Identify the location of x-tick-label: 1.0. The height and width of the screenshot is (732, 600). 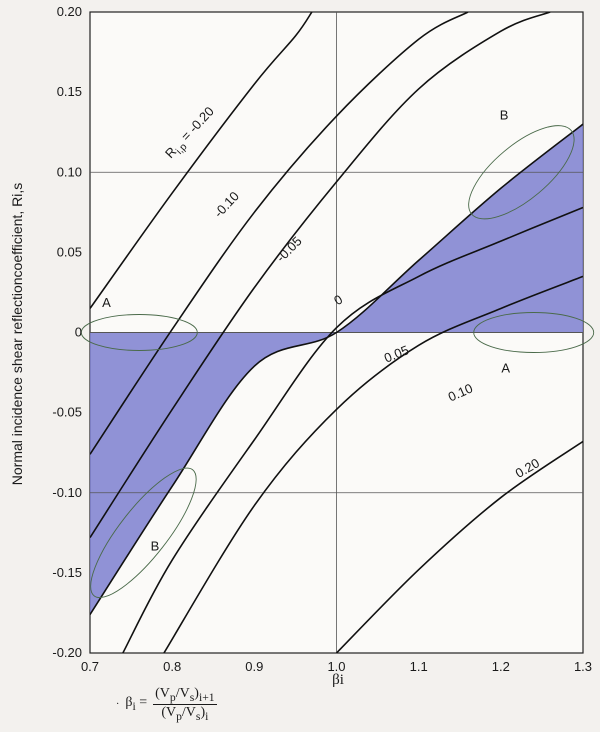
(336, 666).